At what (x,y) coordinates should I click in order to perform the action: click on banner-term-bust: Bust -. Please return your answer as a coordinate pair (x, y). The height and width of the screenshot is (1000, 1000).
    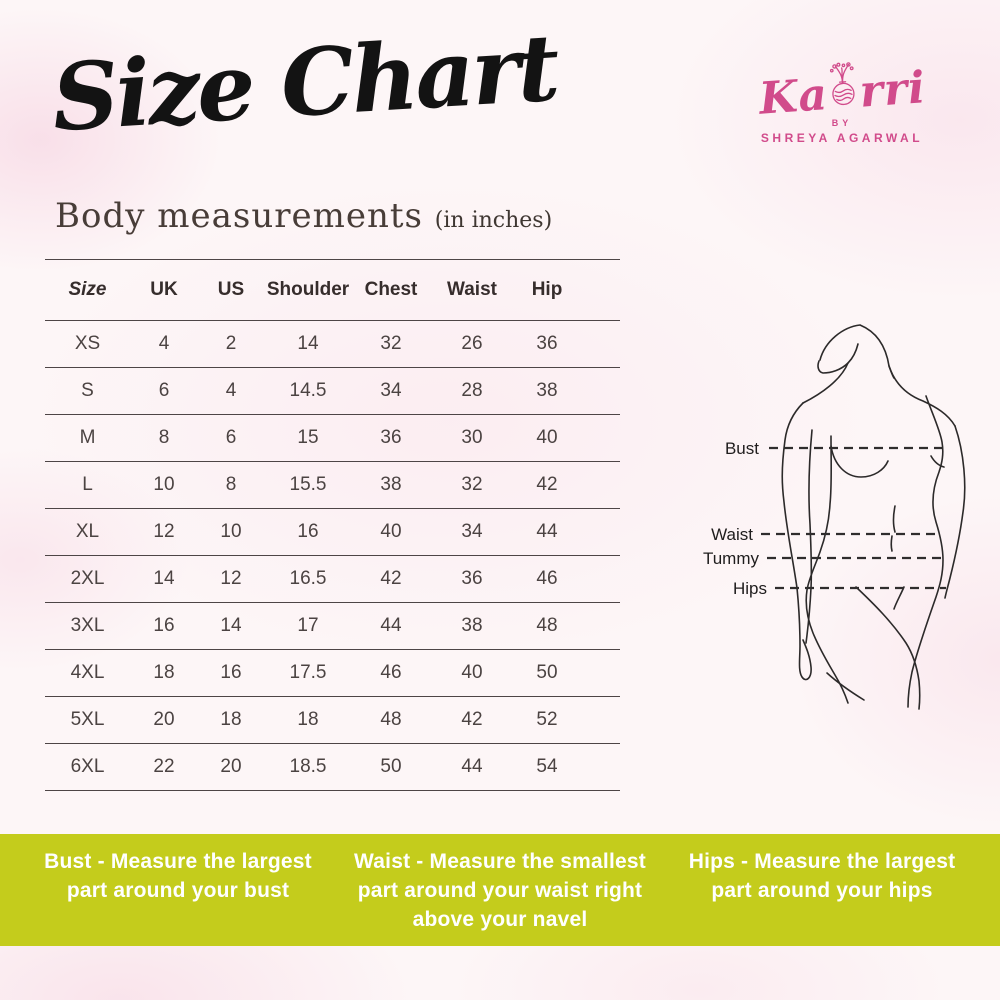
    Looking at the image, I should click on (74, 861).